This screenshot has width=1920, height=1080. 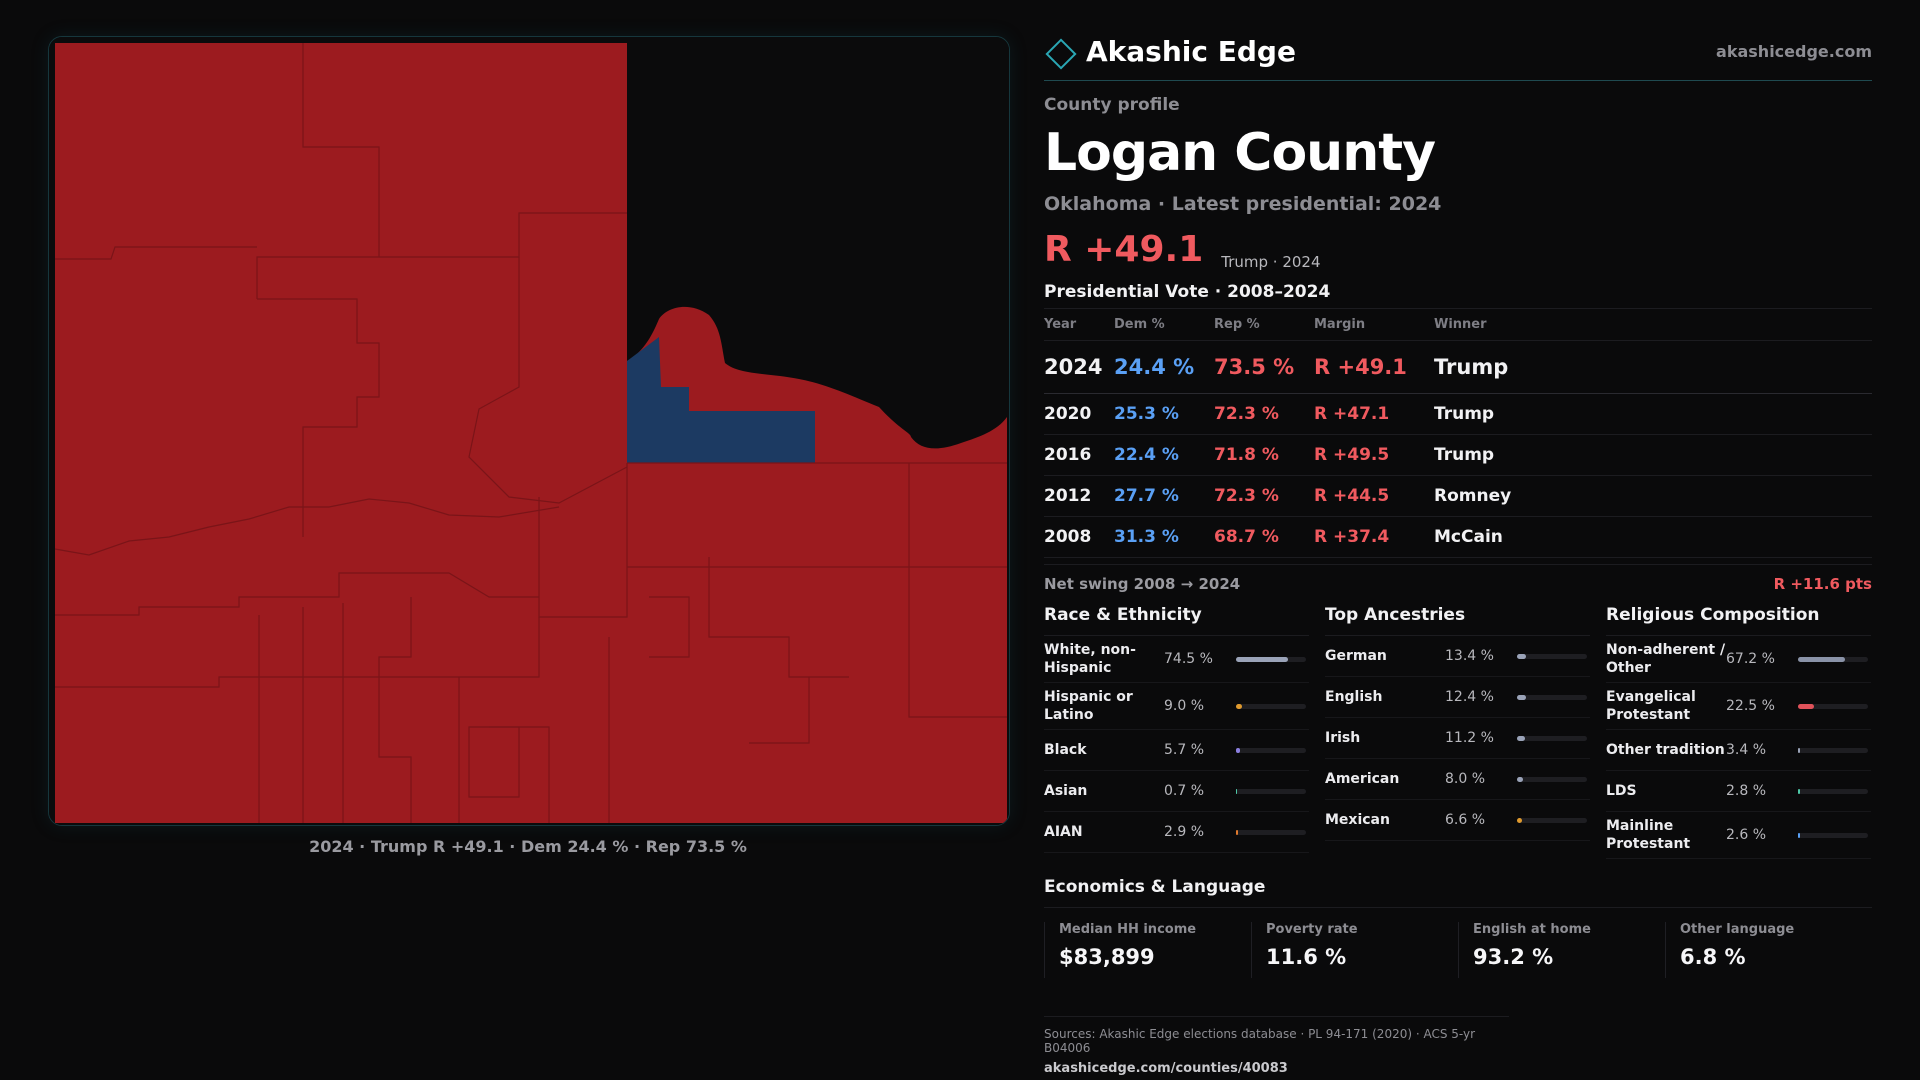 What do you see at coordinates (1362, 779) in the screenshot?
I see `item-label: American` at bounding box center [1362, 779].